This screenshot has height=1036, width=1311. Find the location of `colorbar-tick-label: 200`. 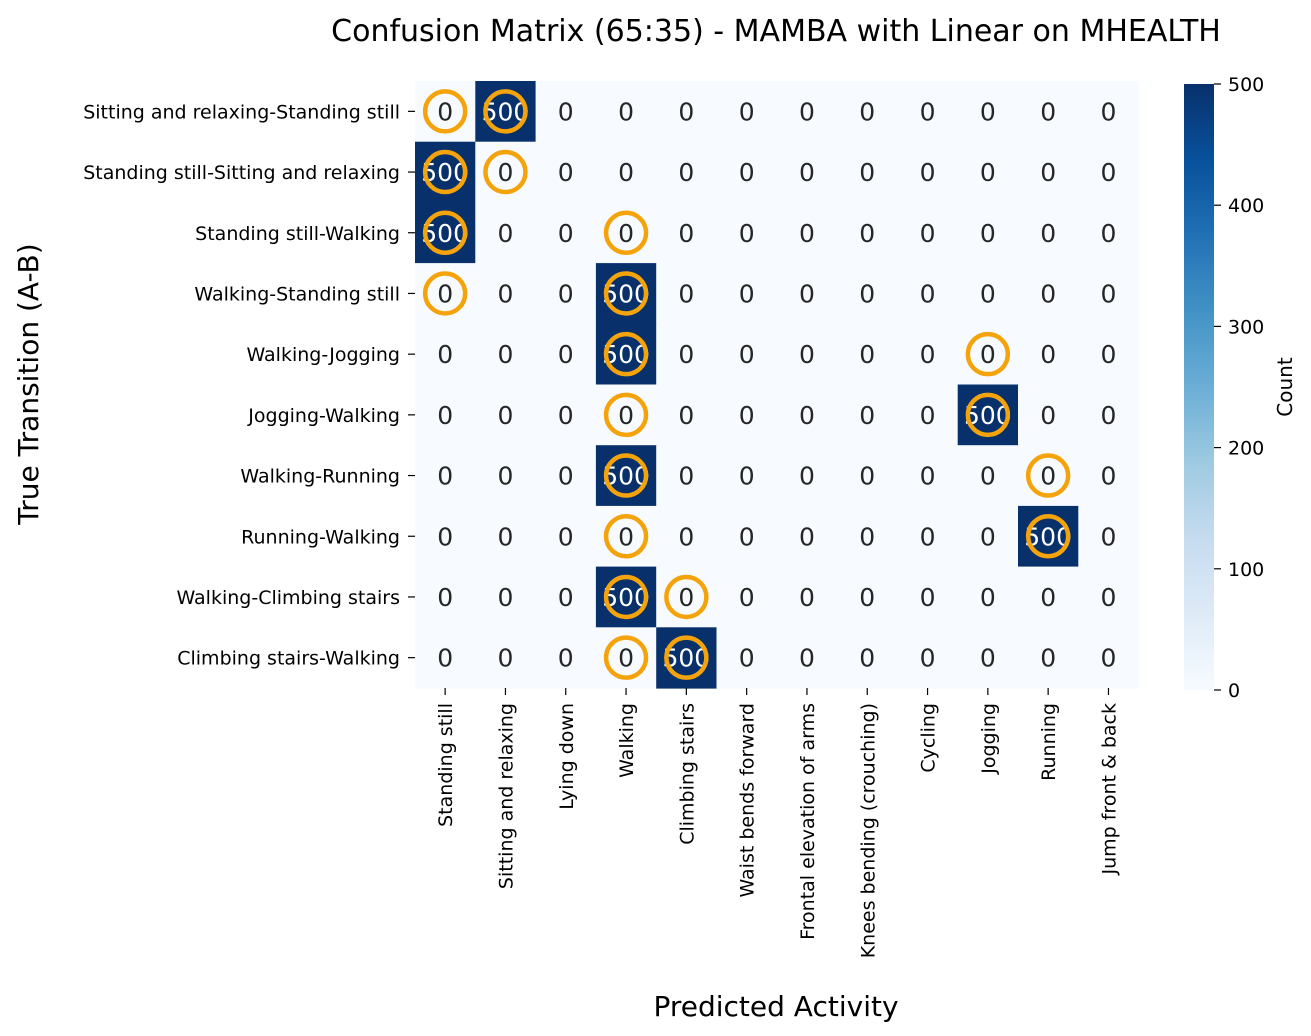

colorbar-tick-label: 200 is located at coordinates (1246, 449).